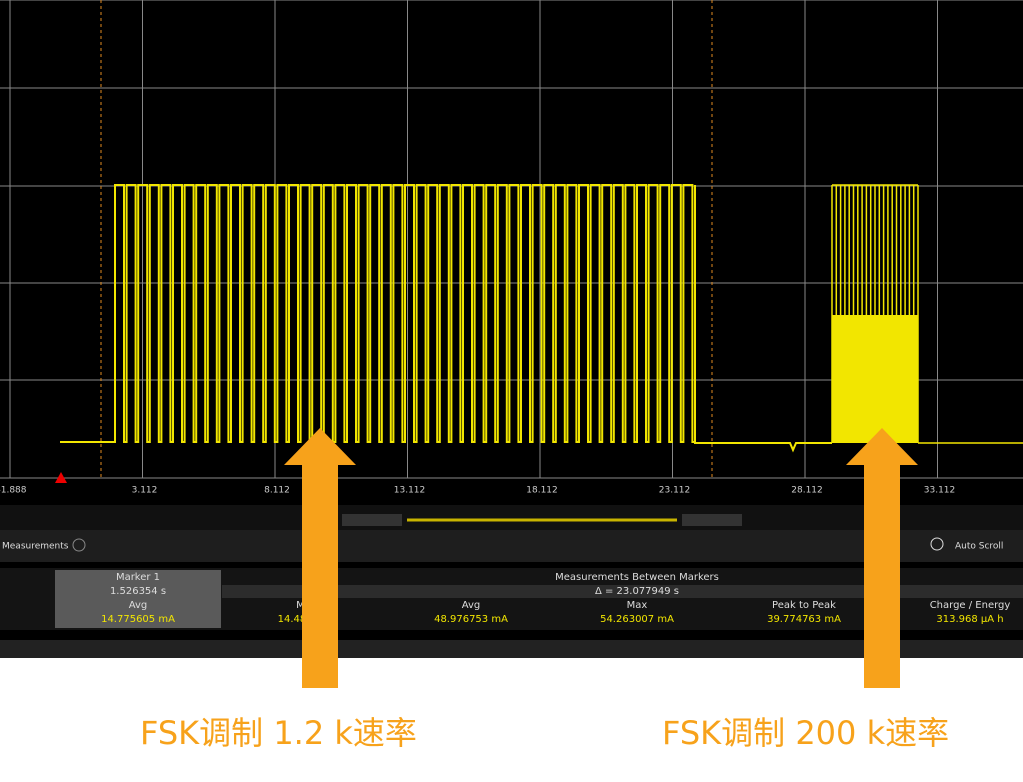 This screenshot has width=1023, height=782. Describe the element at coordinates (940, 491) in the screenshot. I see `axis-label: 33.112` at that location.